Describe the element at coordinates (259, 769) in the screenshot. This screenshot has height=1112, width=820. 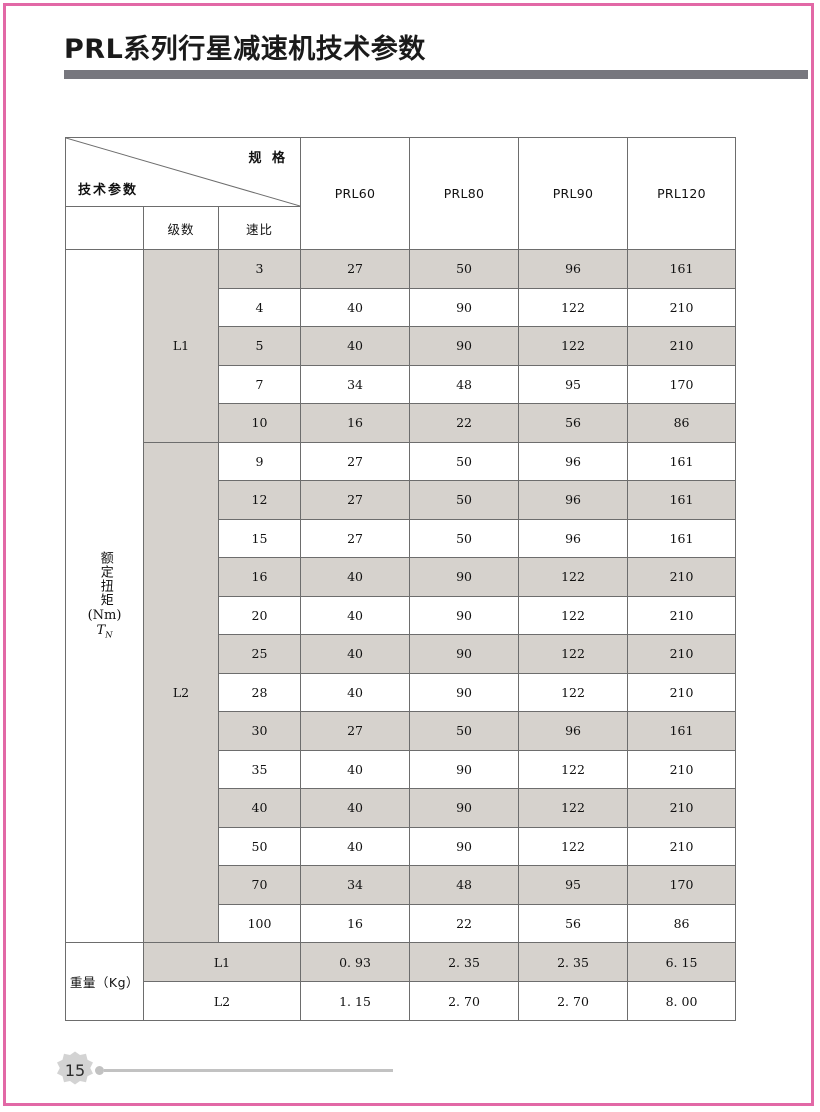
I see `ratio-cell: 35` at that location.